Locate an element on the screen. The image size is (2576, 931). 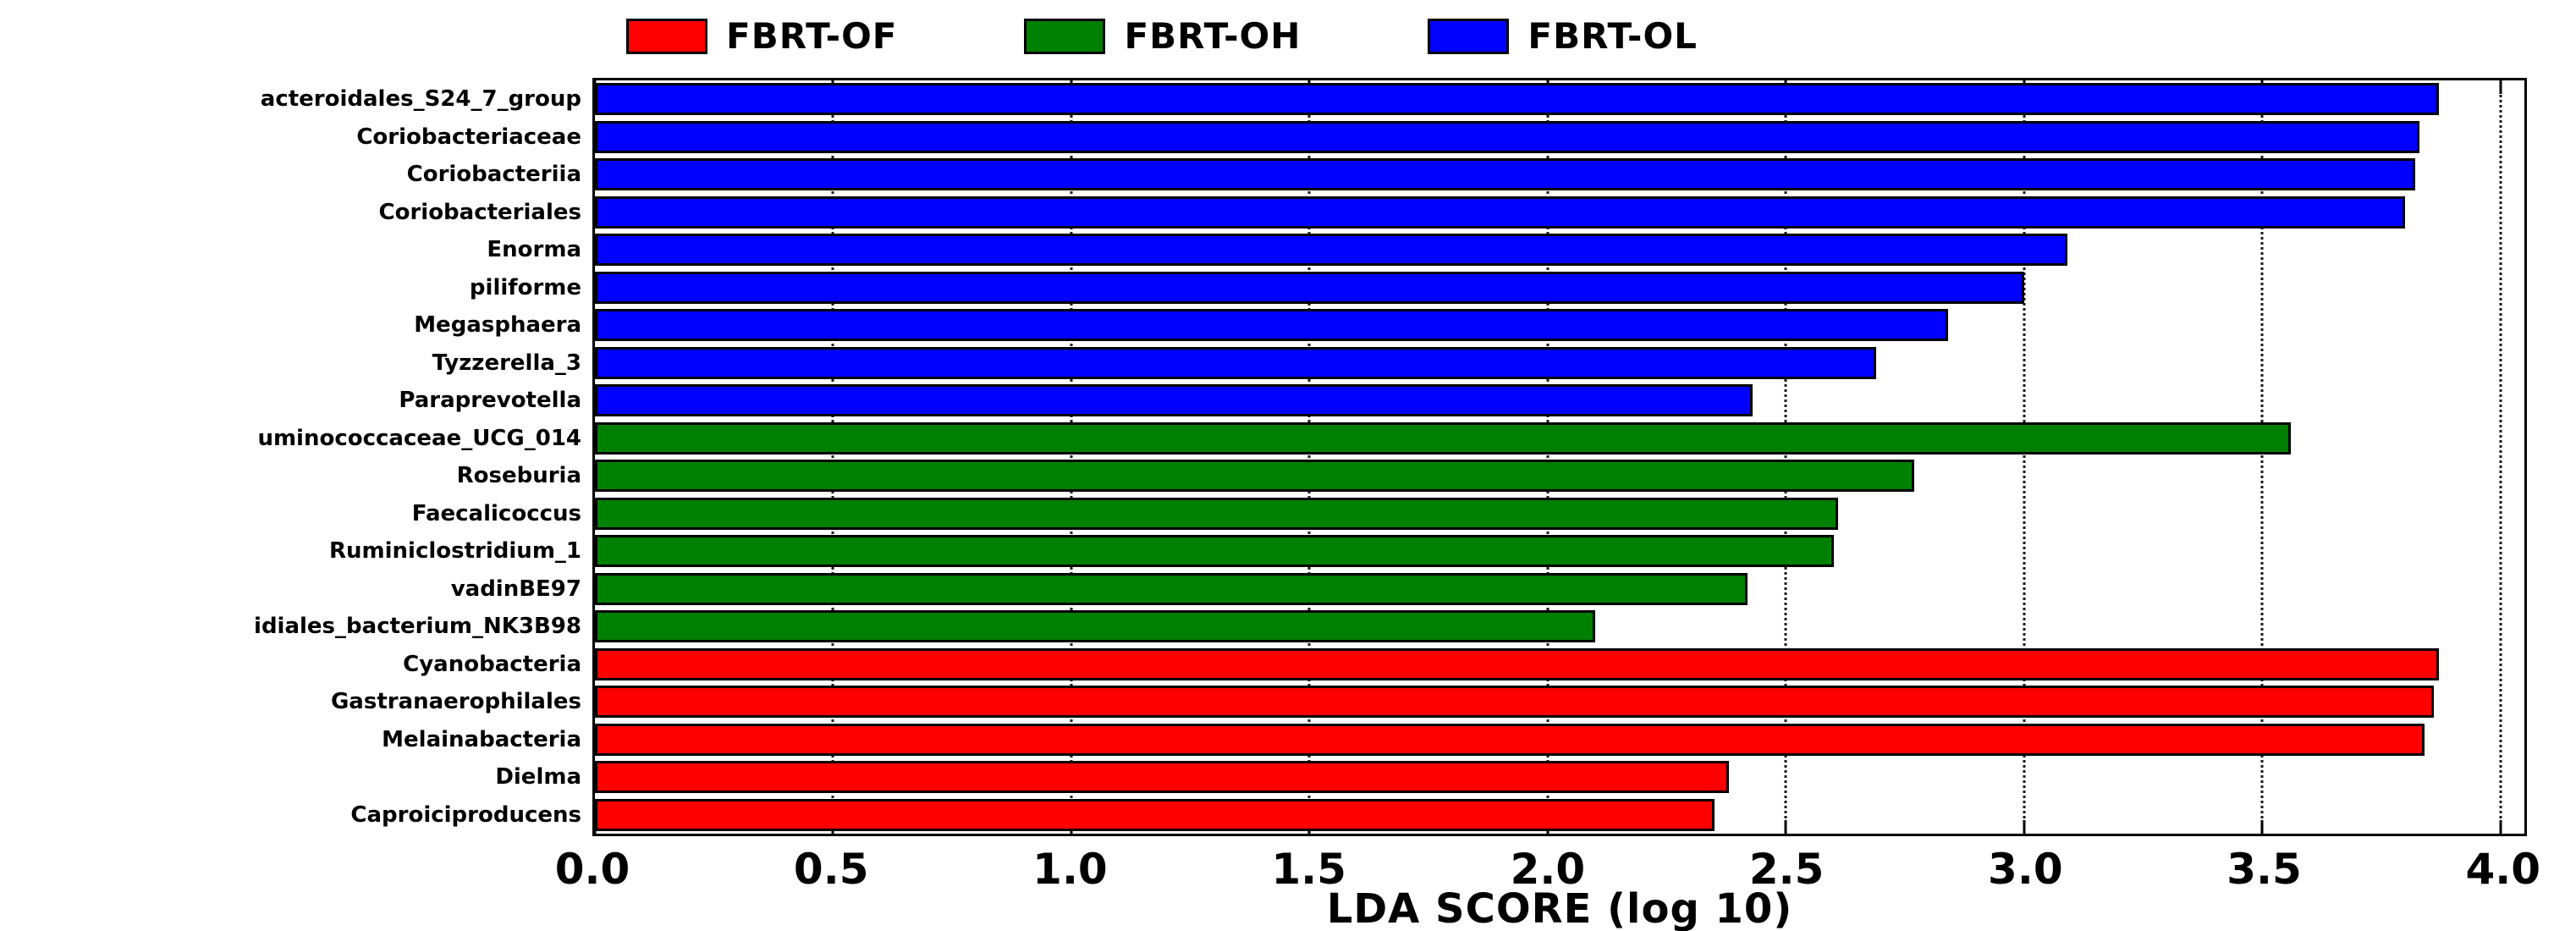
chart-row: Enorma is located at coordinates (1505, 250).